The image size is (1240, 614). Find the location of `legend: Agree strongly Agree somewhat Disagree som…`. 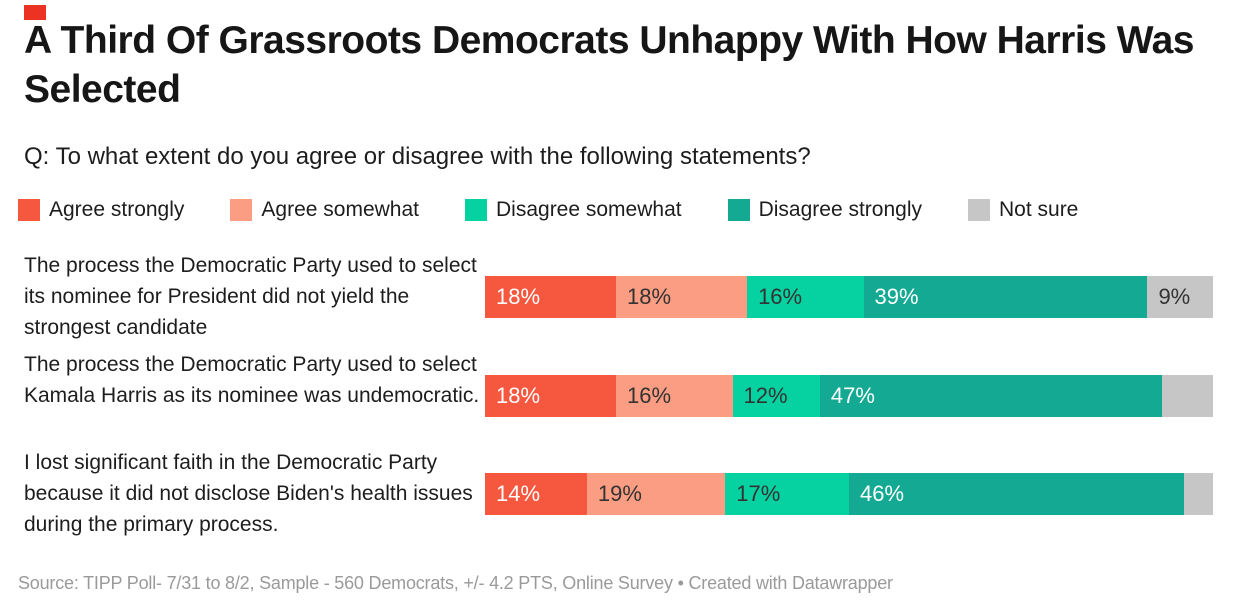

legend: Agree strongly Agree somewhat Disagree som… is located at coordinates (548, 210).